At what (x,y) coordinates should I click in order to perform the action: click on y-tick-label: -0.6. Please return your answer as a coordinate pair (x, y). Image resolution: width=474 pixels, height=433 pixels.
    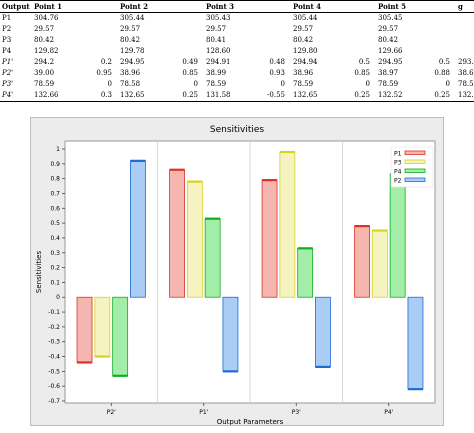
    Looking at the image, I should click on (54, 386).